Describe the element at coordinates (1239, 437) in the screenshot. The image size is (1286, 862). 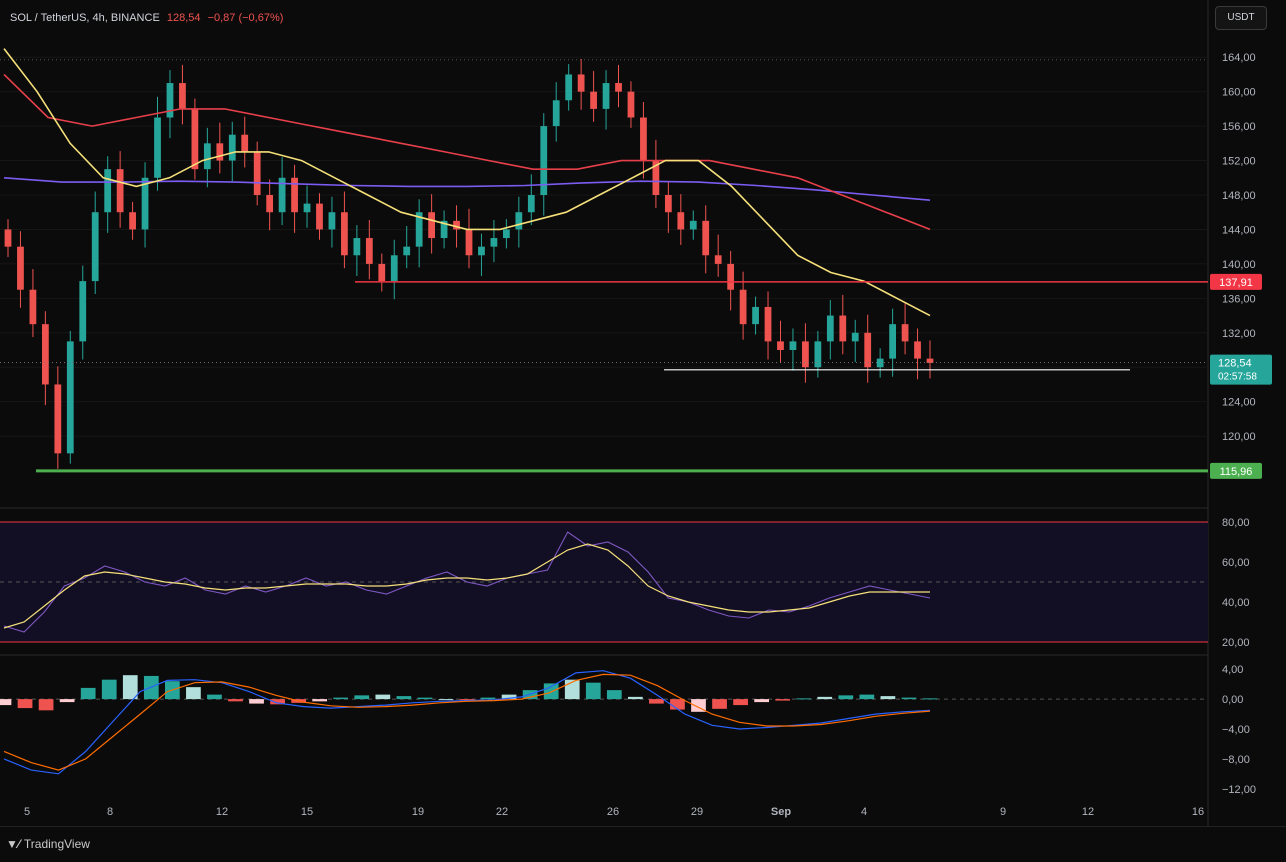
I see `price-tick-label: 120,00` at that location.